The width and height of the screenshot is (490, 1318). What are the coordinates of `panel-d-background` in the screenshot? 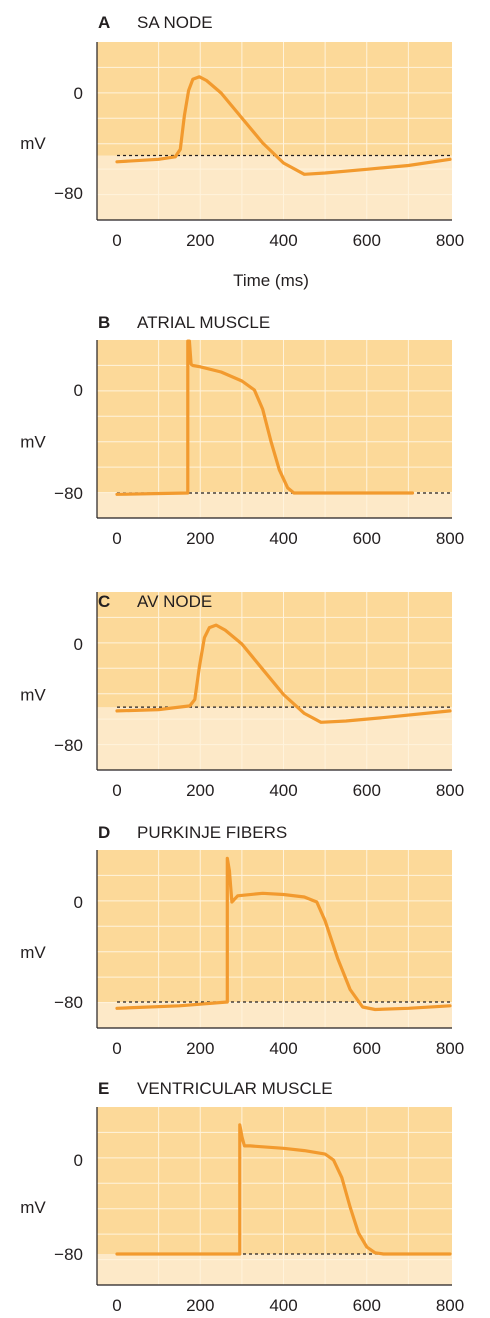 It's located at (274, 939).